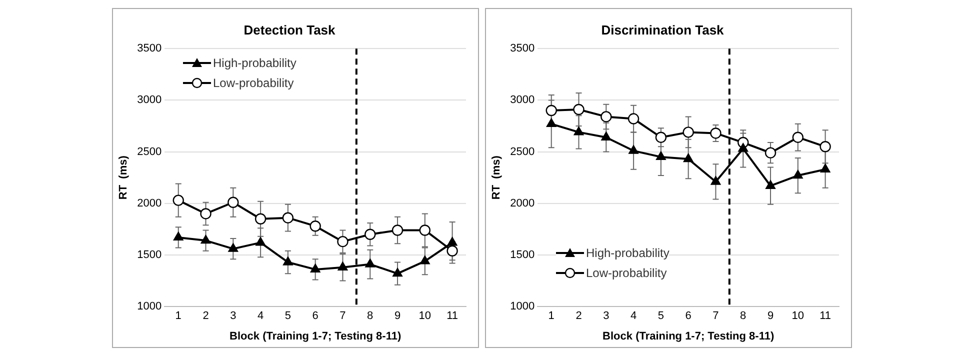 The image size is (959, 358). I want to click on chart-title: Detection Task, so click(290, 30).